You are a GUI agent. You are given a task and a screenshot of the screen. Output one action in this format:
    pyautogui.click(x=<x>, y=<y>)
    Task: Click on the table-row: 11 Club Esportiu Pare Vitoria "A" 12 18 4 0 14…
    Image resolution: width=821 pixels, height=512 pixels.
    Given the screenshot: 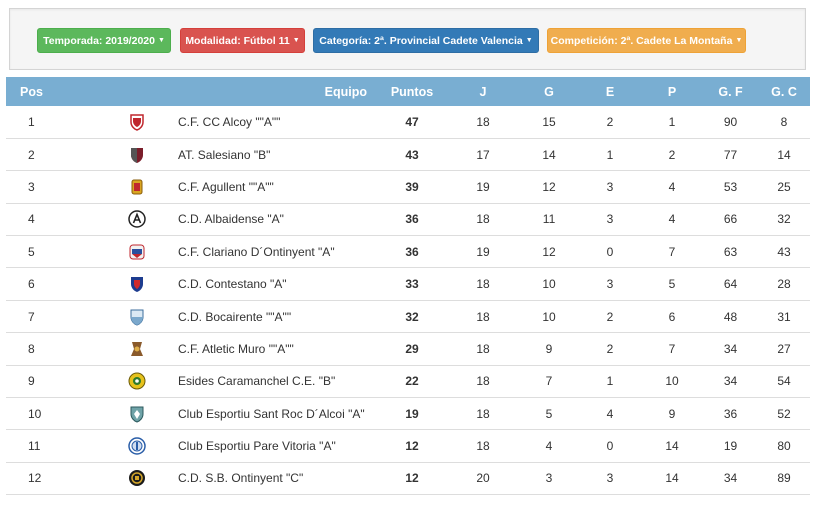 What is the action you would take?
    pyautogui.click(x=408, y=446)
    